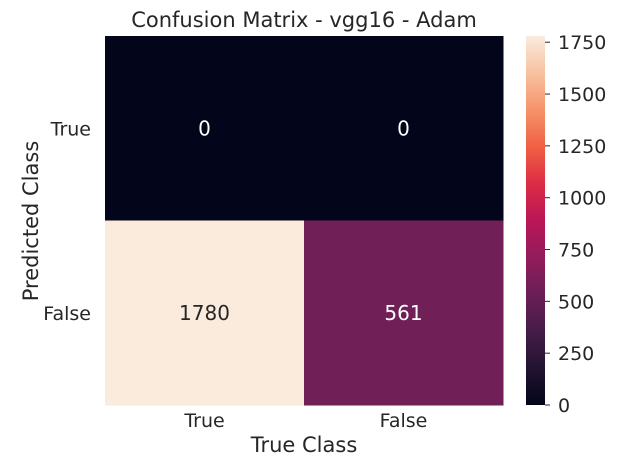 This screenshot has height=467, width=622. I want to click on colorbar-tick-label-7: 1750, so click(582, 43).